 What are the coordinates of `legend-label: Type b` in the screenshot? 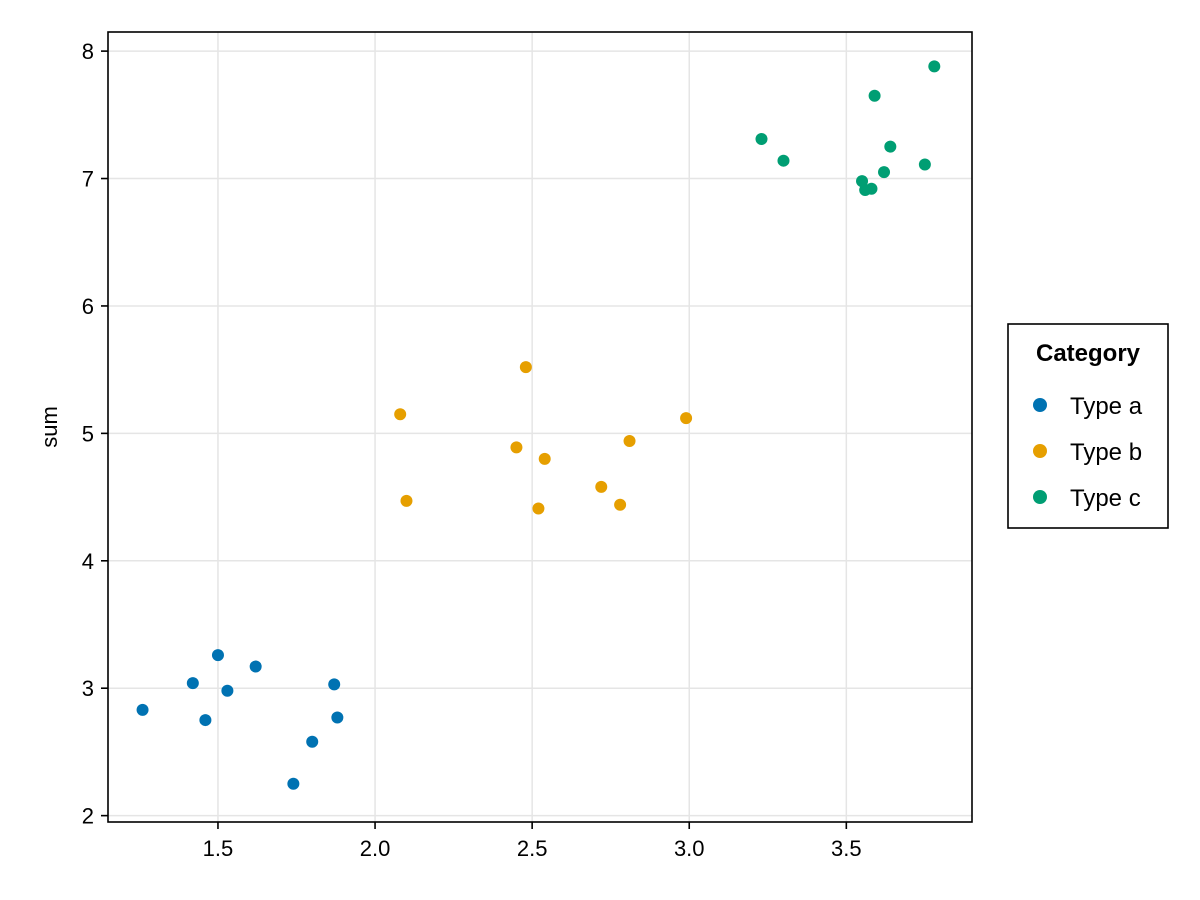 It's located at (1106, 452).